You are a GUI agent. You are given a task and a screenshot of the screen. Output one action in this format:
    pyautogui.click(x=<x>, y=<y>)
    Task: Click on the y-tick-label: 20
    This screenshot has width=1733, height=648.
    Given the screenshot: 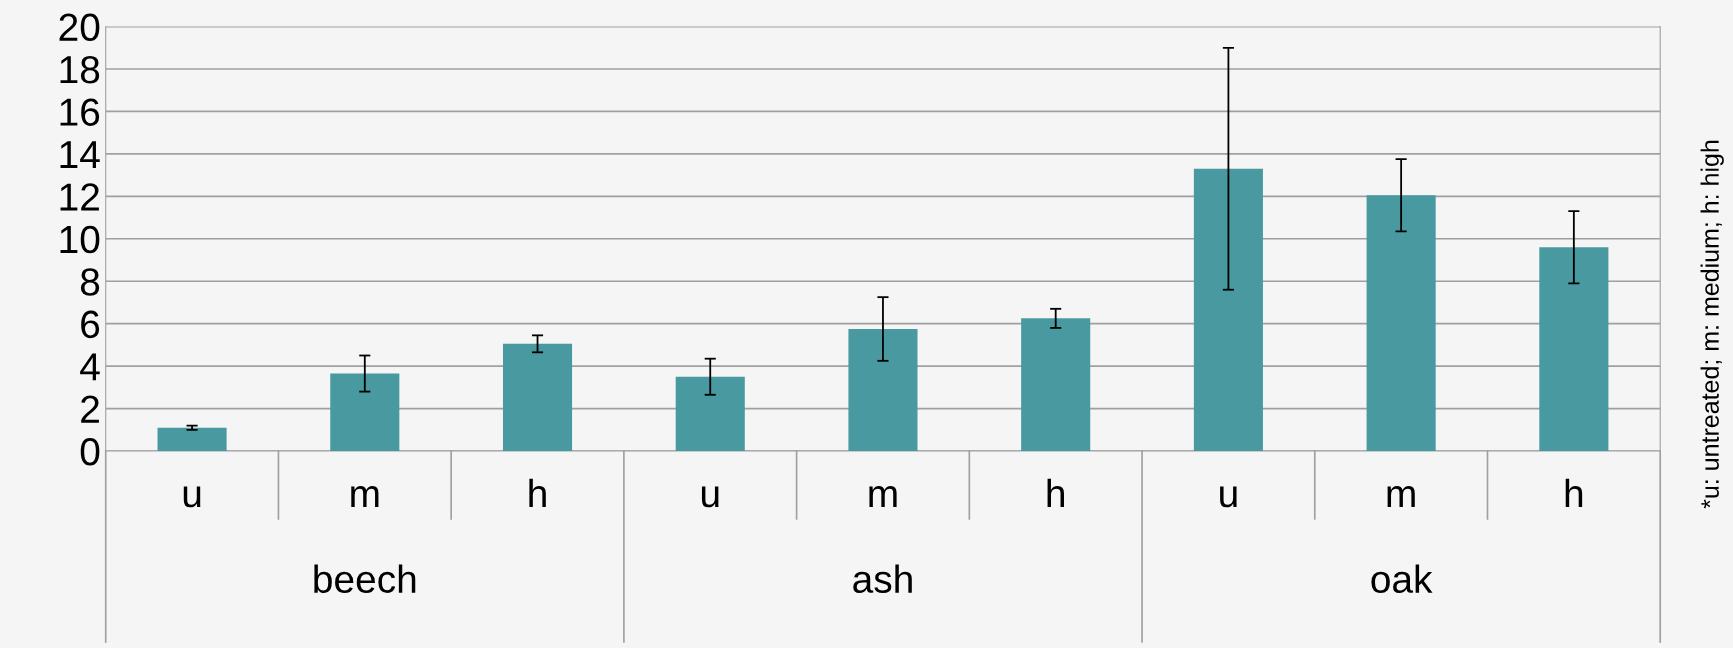 What is the action you would take?
    pyautogui.click(x=79, y=27)
    